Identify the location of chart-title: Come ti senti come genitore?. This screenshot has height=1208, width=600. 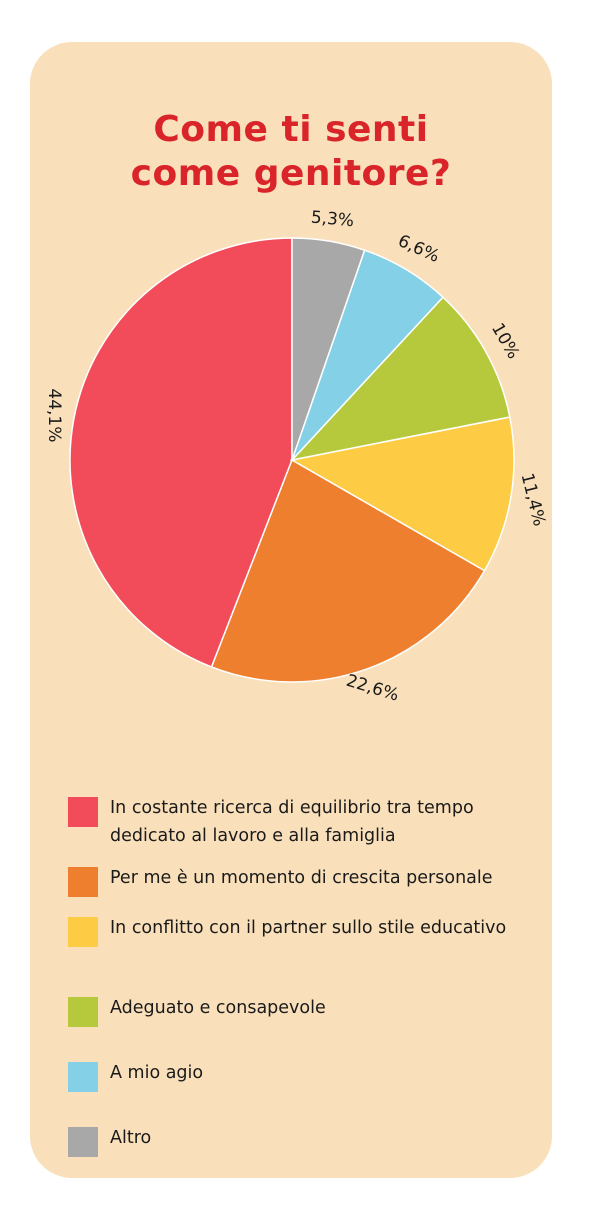
(291, 152).